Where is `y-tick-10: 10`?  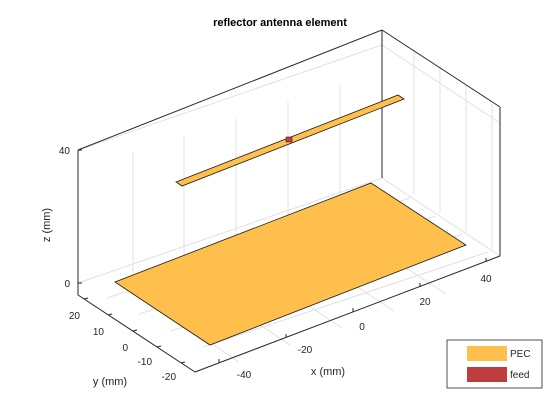
y-tick-10: 10 is located at coordinates (99, 332).